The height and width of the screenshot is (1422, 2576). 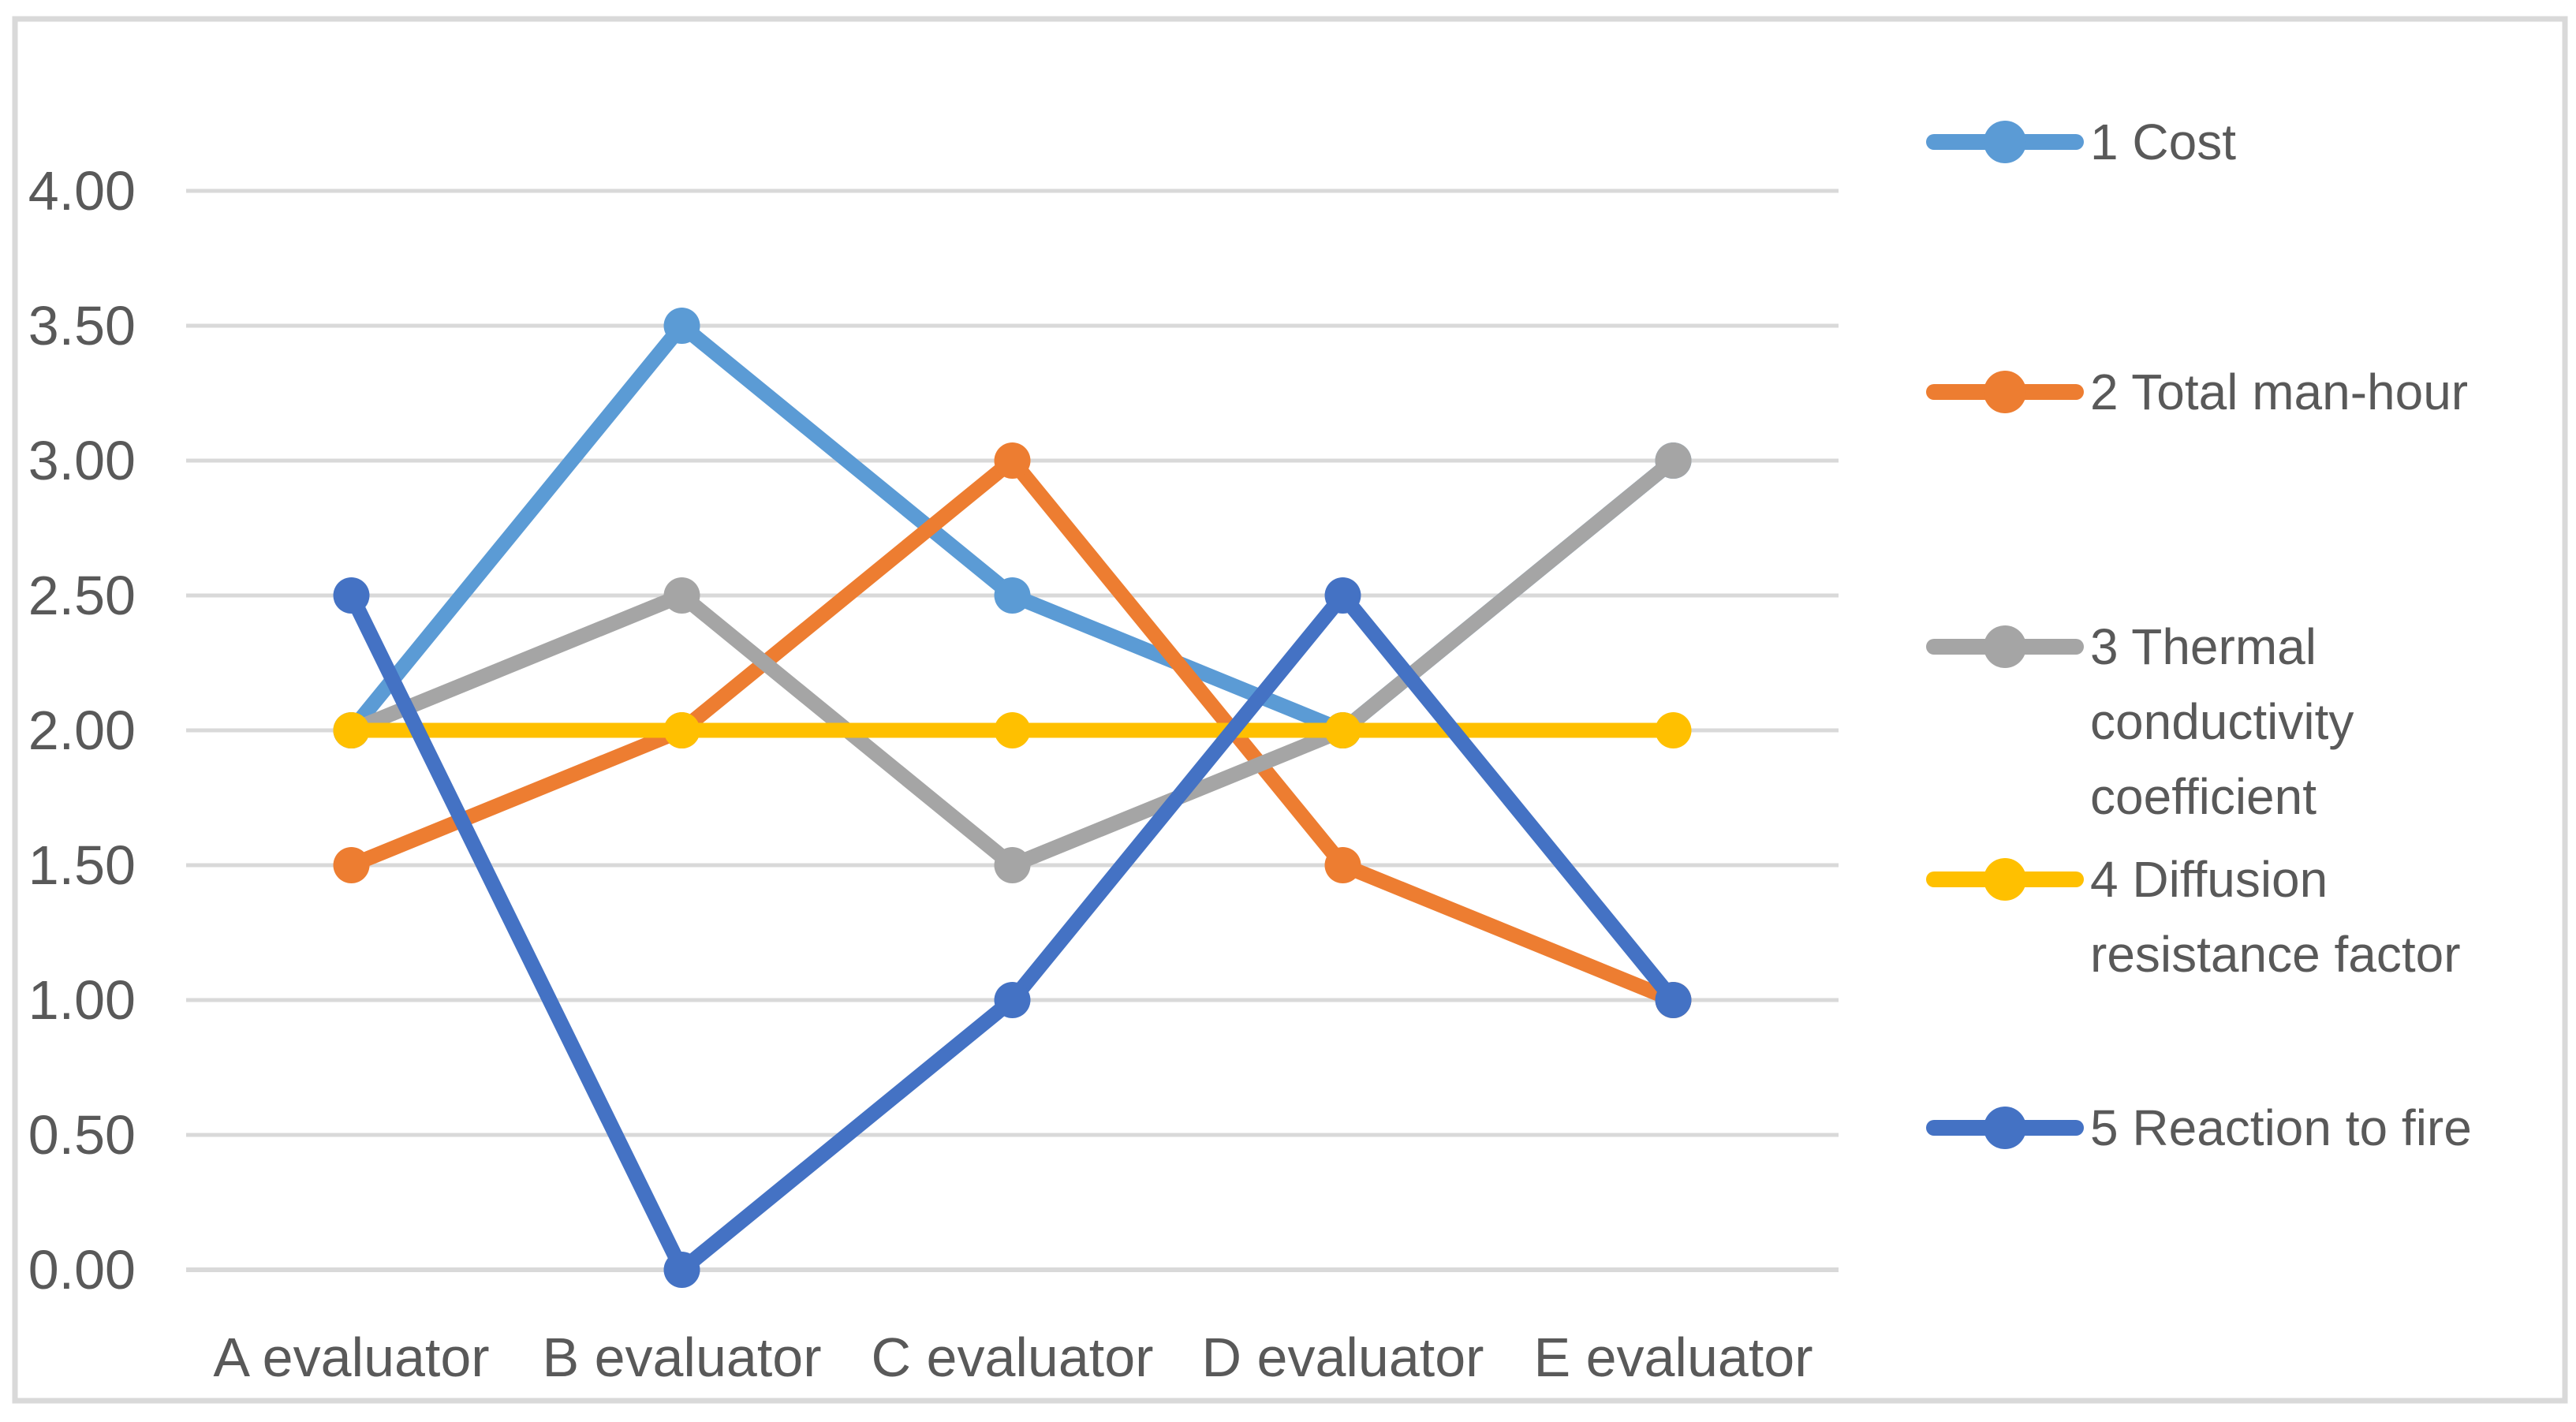 What do you see at coordinates (82, 460) in the screenshot?
I see `y-tick-label: 3.00` at bounding box center [82, 460].